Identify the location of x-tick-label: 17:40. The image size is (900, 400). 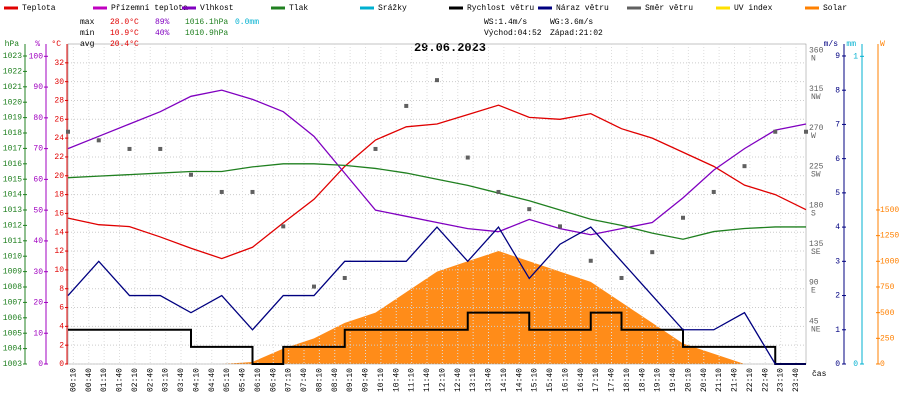
(612, 380).